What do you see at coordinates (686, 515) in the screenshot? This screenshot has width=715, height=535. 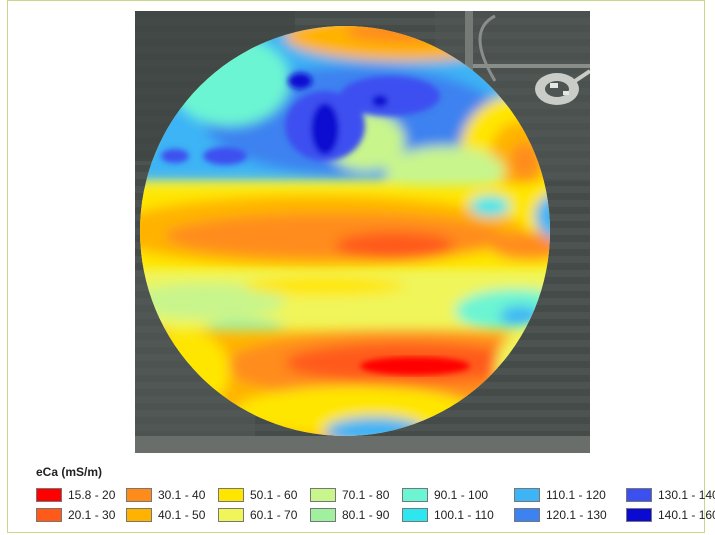 I see `legend-label: 140.1 - 160` at bounding box center [686, 515].